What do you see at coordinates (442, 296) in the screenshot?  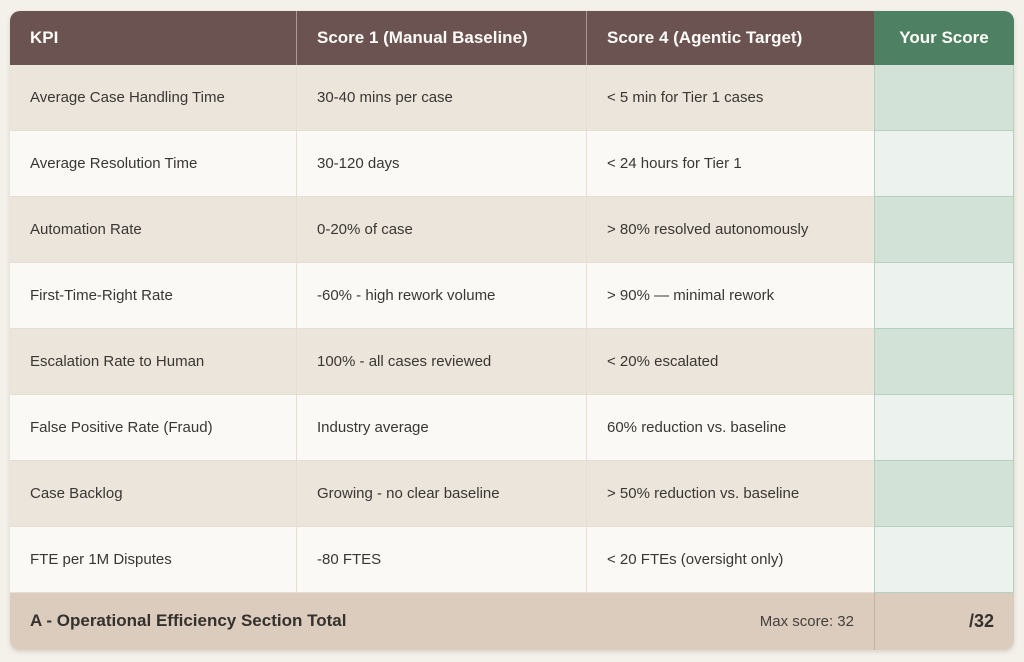 I see `score1-cell: -60% - high rework volume` at bounding box center [442, 296].